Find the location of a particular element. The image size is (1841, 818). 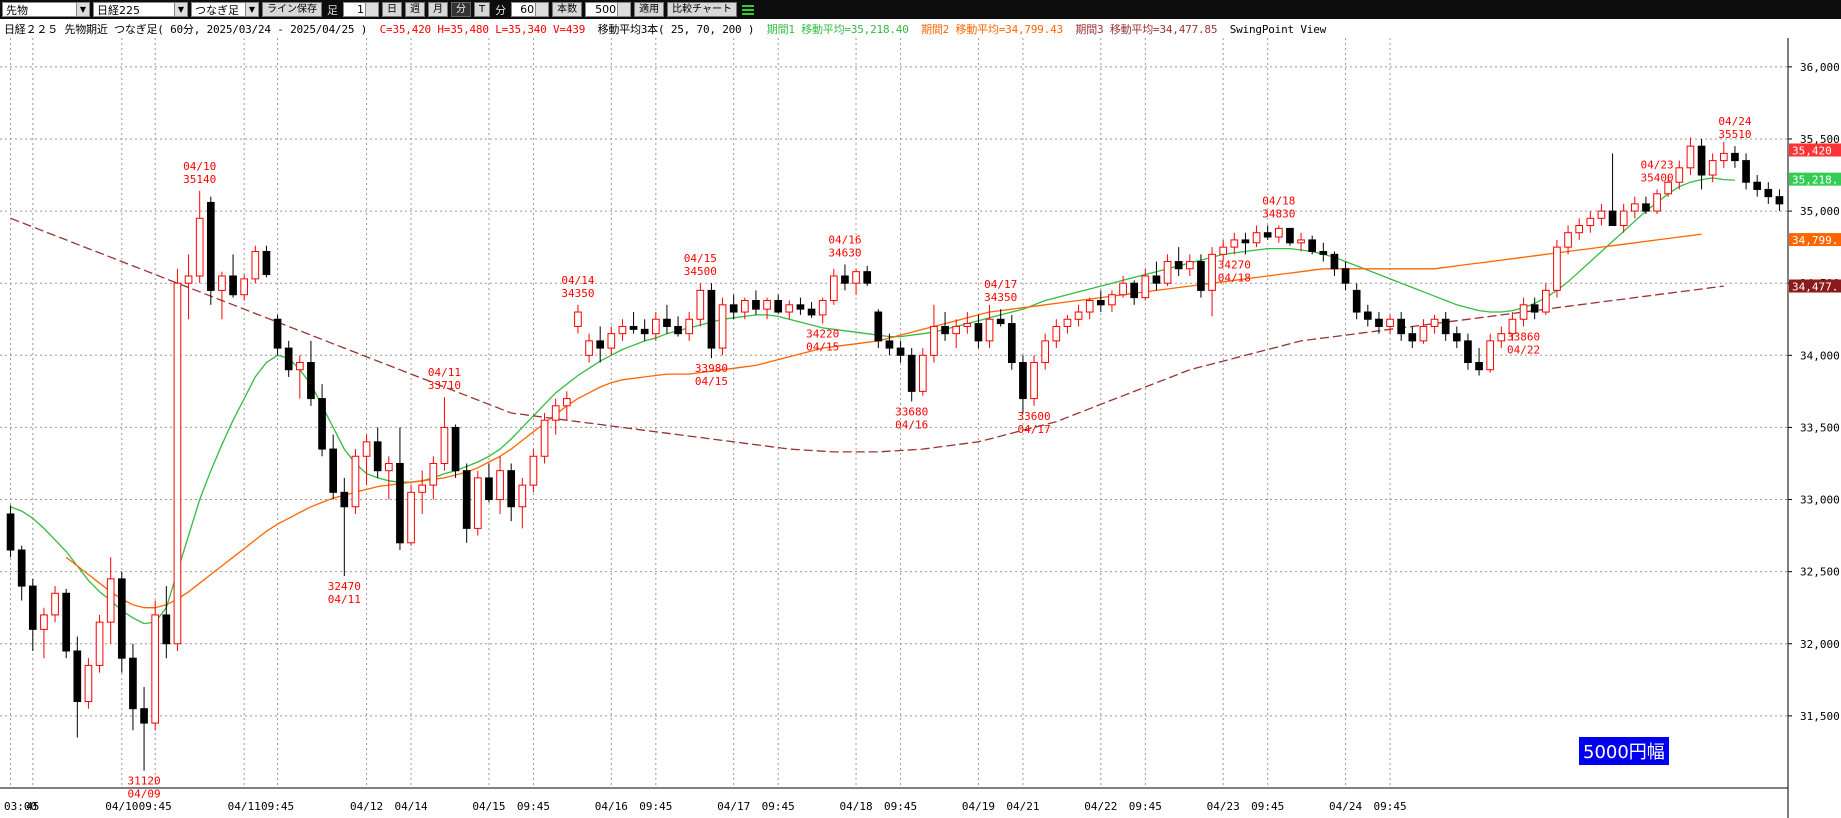

market-select: 先物 ▼ is located at coordinates (46, 9).